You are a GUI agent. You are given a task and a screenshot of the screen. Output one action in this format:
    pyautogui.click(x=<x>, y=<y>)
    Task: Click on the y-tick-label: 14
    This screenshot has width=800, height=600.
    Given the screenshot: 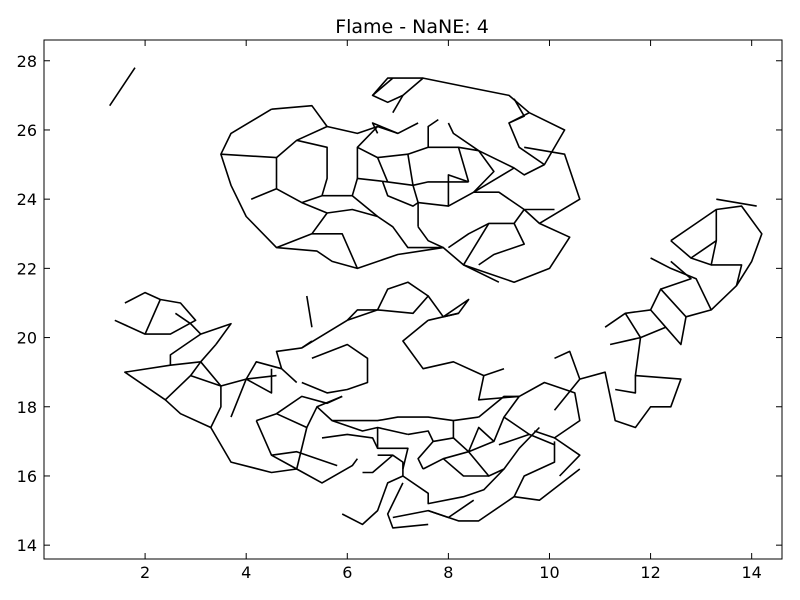 What is the action you would take?
    pyautogui.click(x=27, y=545)
    